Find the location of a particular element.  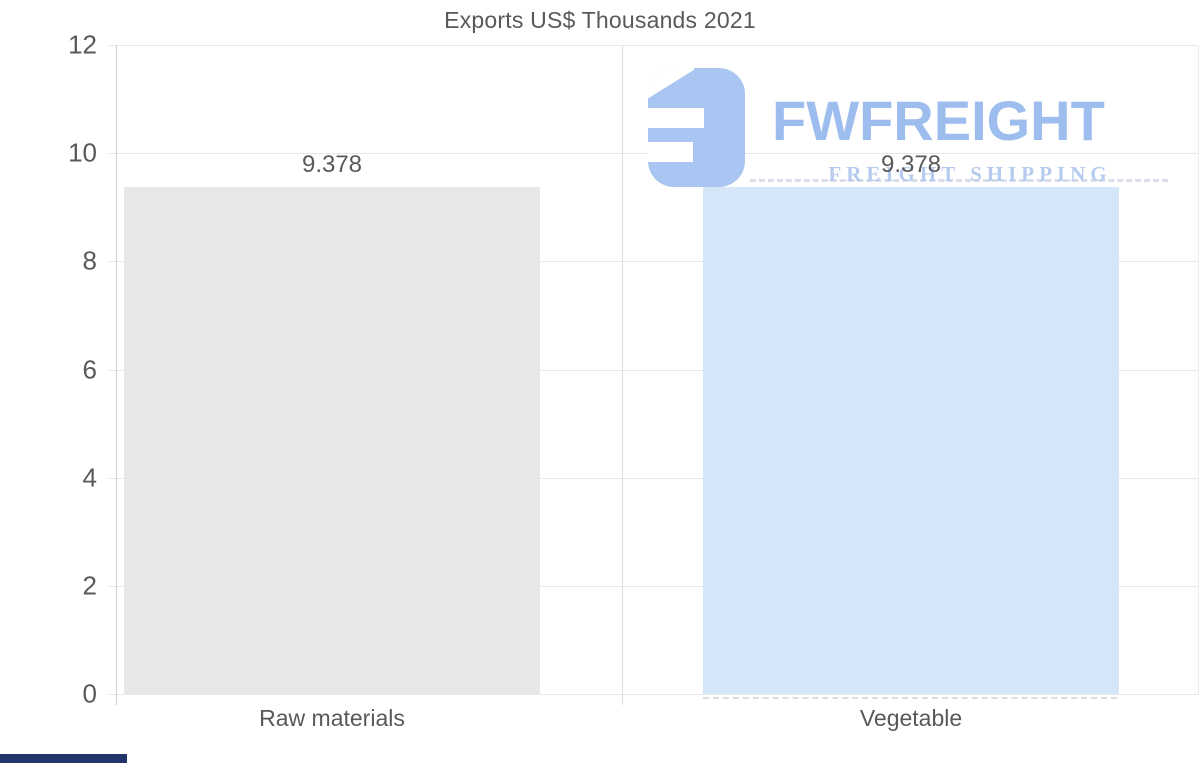

y-axis-labels: 0 2 4 6 8 10 12 is located at coordinates (52, 369).